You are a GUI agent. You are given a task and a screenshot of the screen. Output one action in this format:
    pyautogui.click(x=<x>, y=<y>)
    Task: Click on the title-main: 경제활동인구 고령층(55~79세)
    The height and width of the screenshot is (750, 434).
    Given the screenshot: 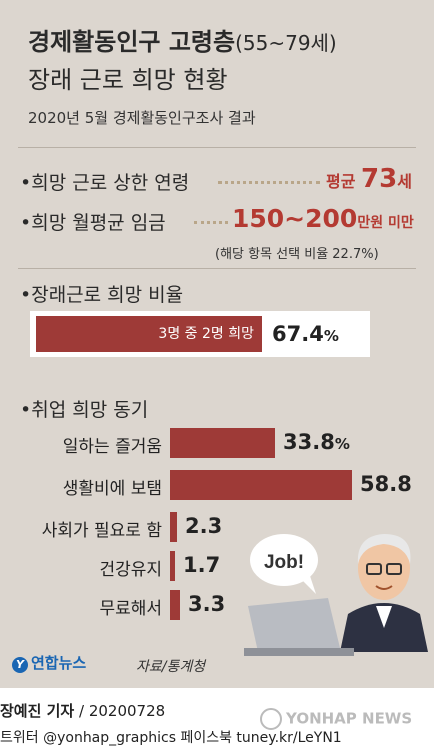 What is the action you would take?
    pyautogui.click(x=182, y=42)
    